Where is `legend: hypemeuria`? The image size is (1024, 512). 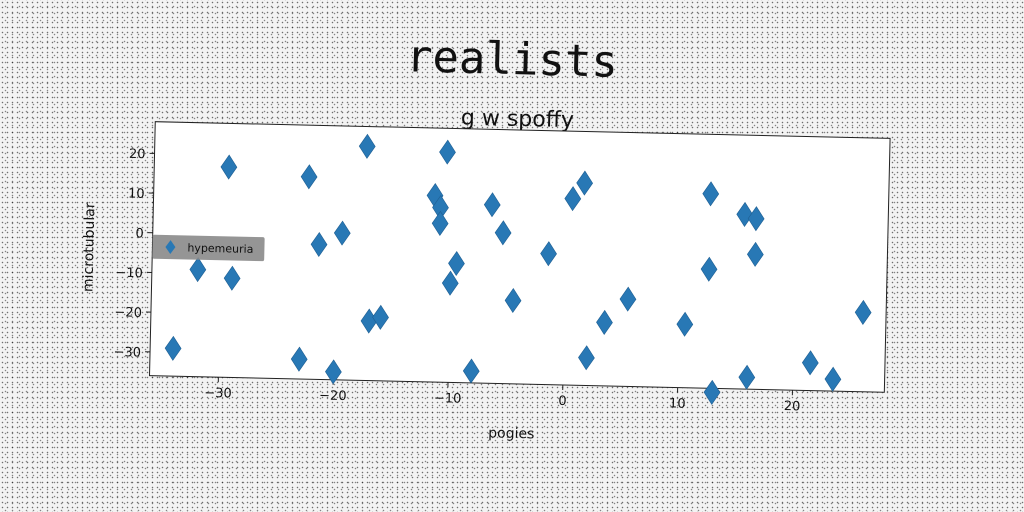
legend: hypemeuria is located at coordinates (208, 248).